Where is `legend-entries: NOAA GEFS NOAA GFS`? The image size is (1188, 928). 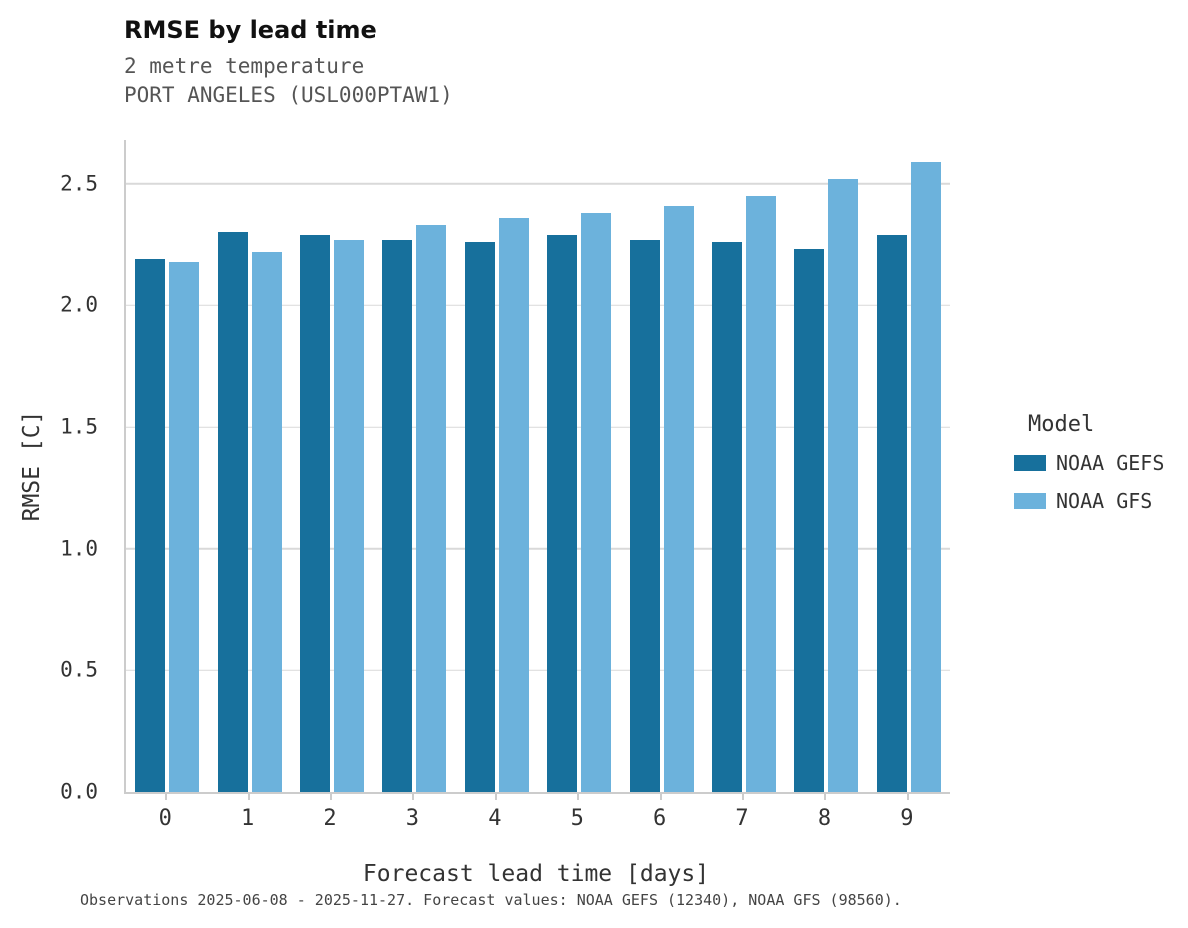 legend-entries: NOAA GEFS NOAA GFS is located at coordinates (1089, 482).